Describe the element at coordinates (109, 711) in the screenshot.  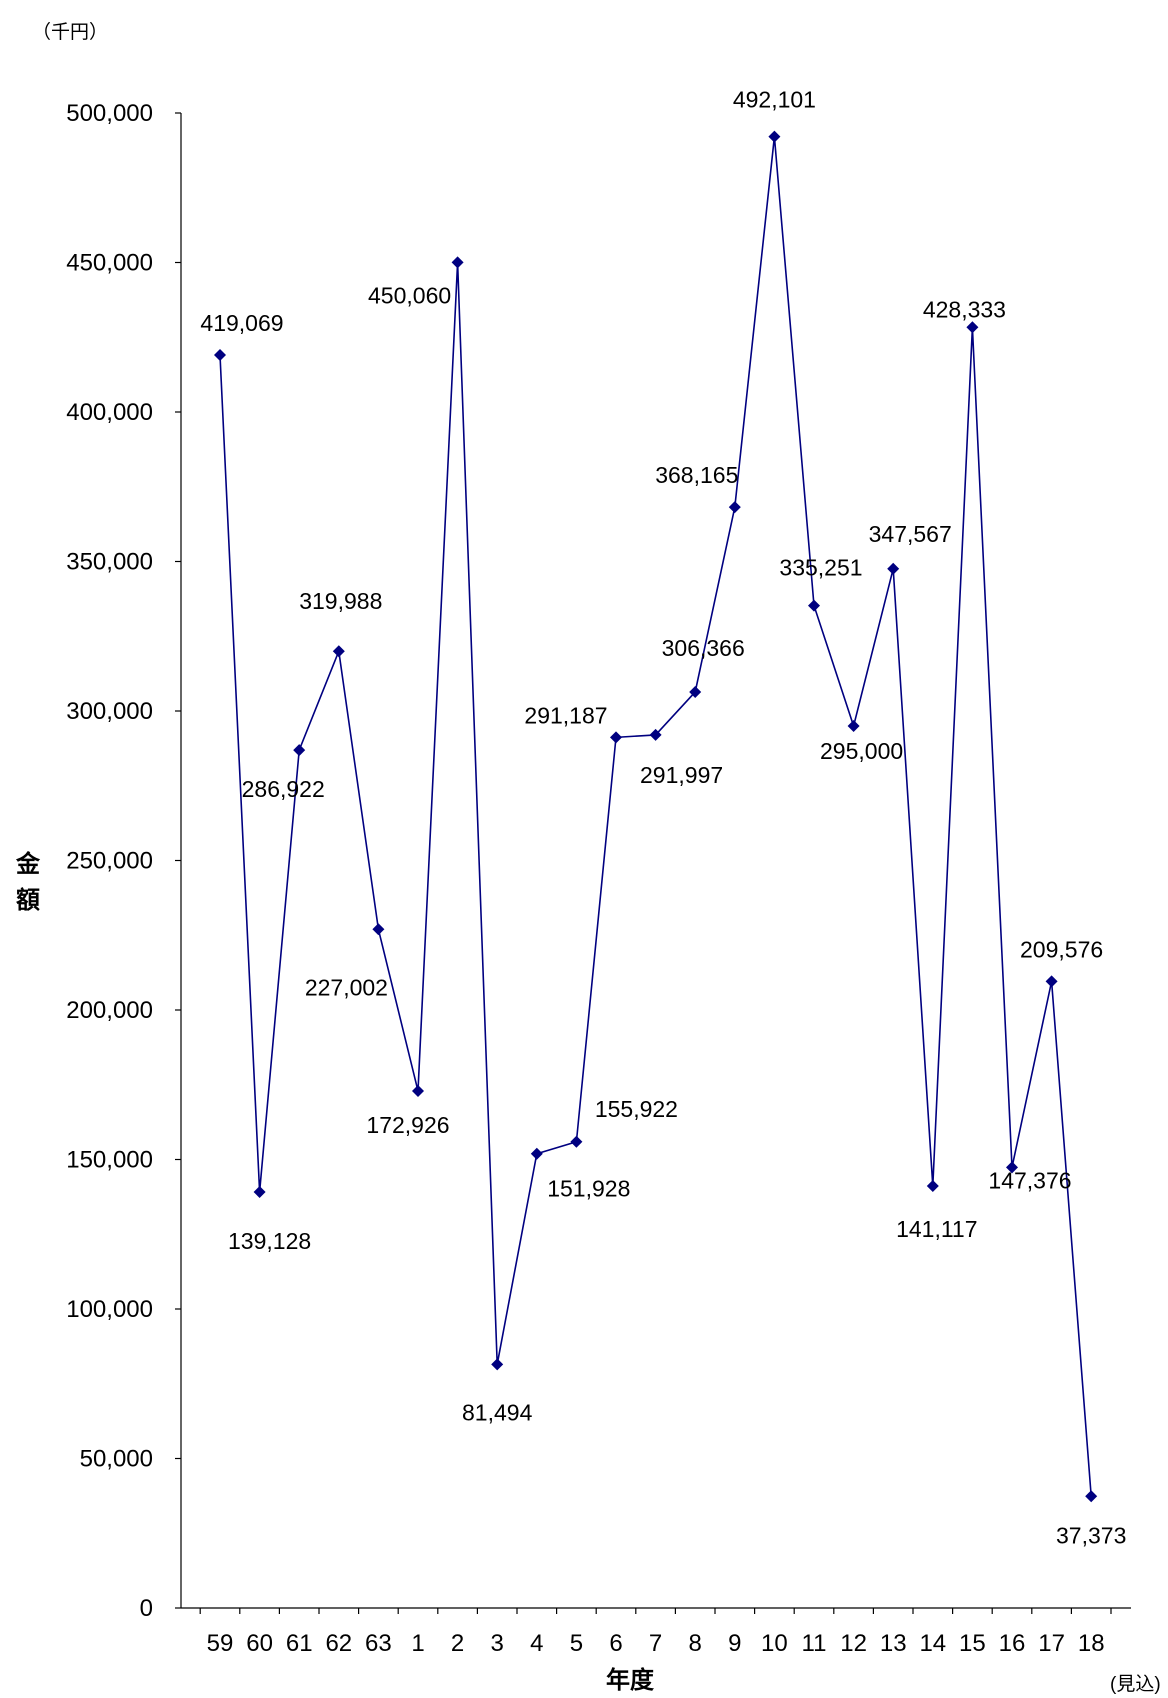
I see `y-tick-label: 300,000` at that location.